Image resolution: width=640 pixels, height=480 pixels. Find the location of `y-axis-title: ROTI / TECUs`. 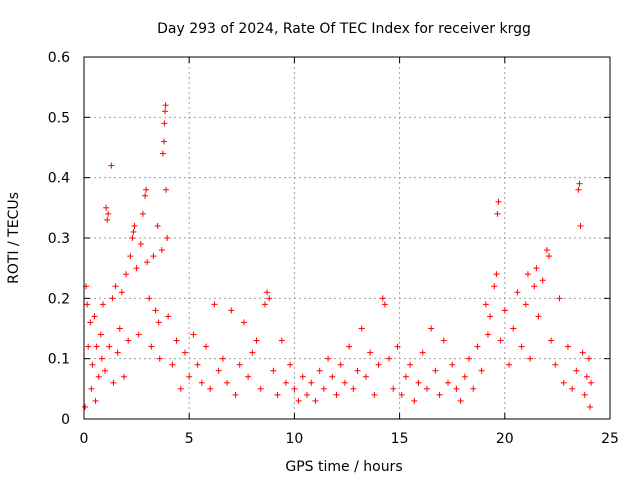

y-axis-title: ROTI / TECUs is located at coordinates (14, 238).